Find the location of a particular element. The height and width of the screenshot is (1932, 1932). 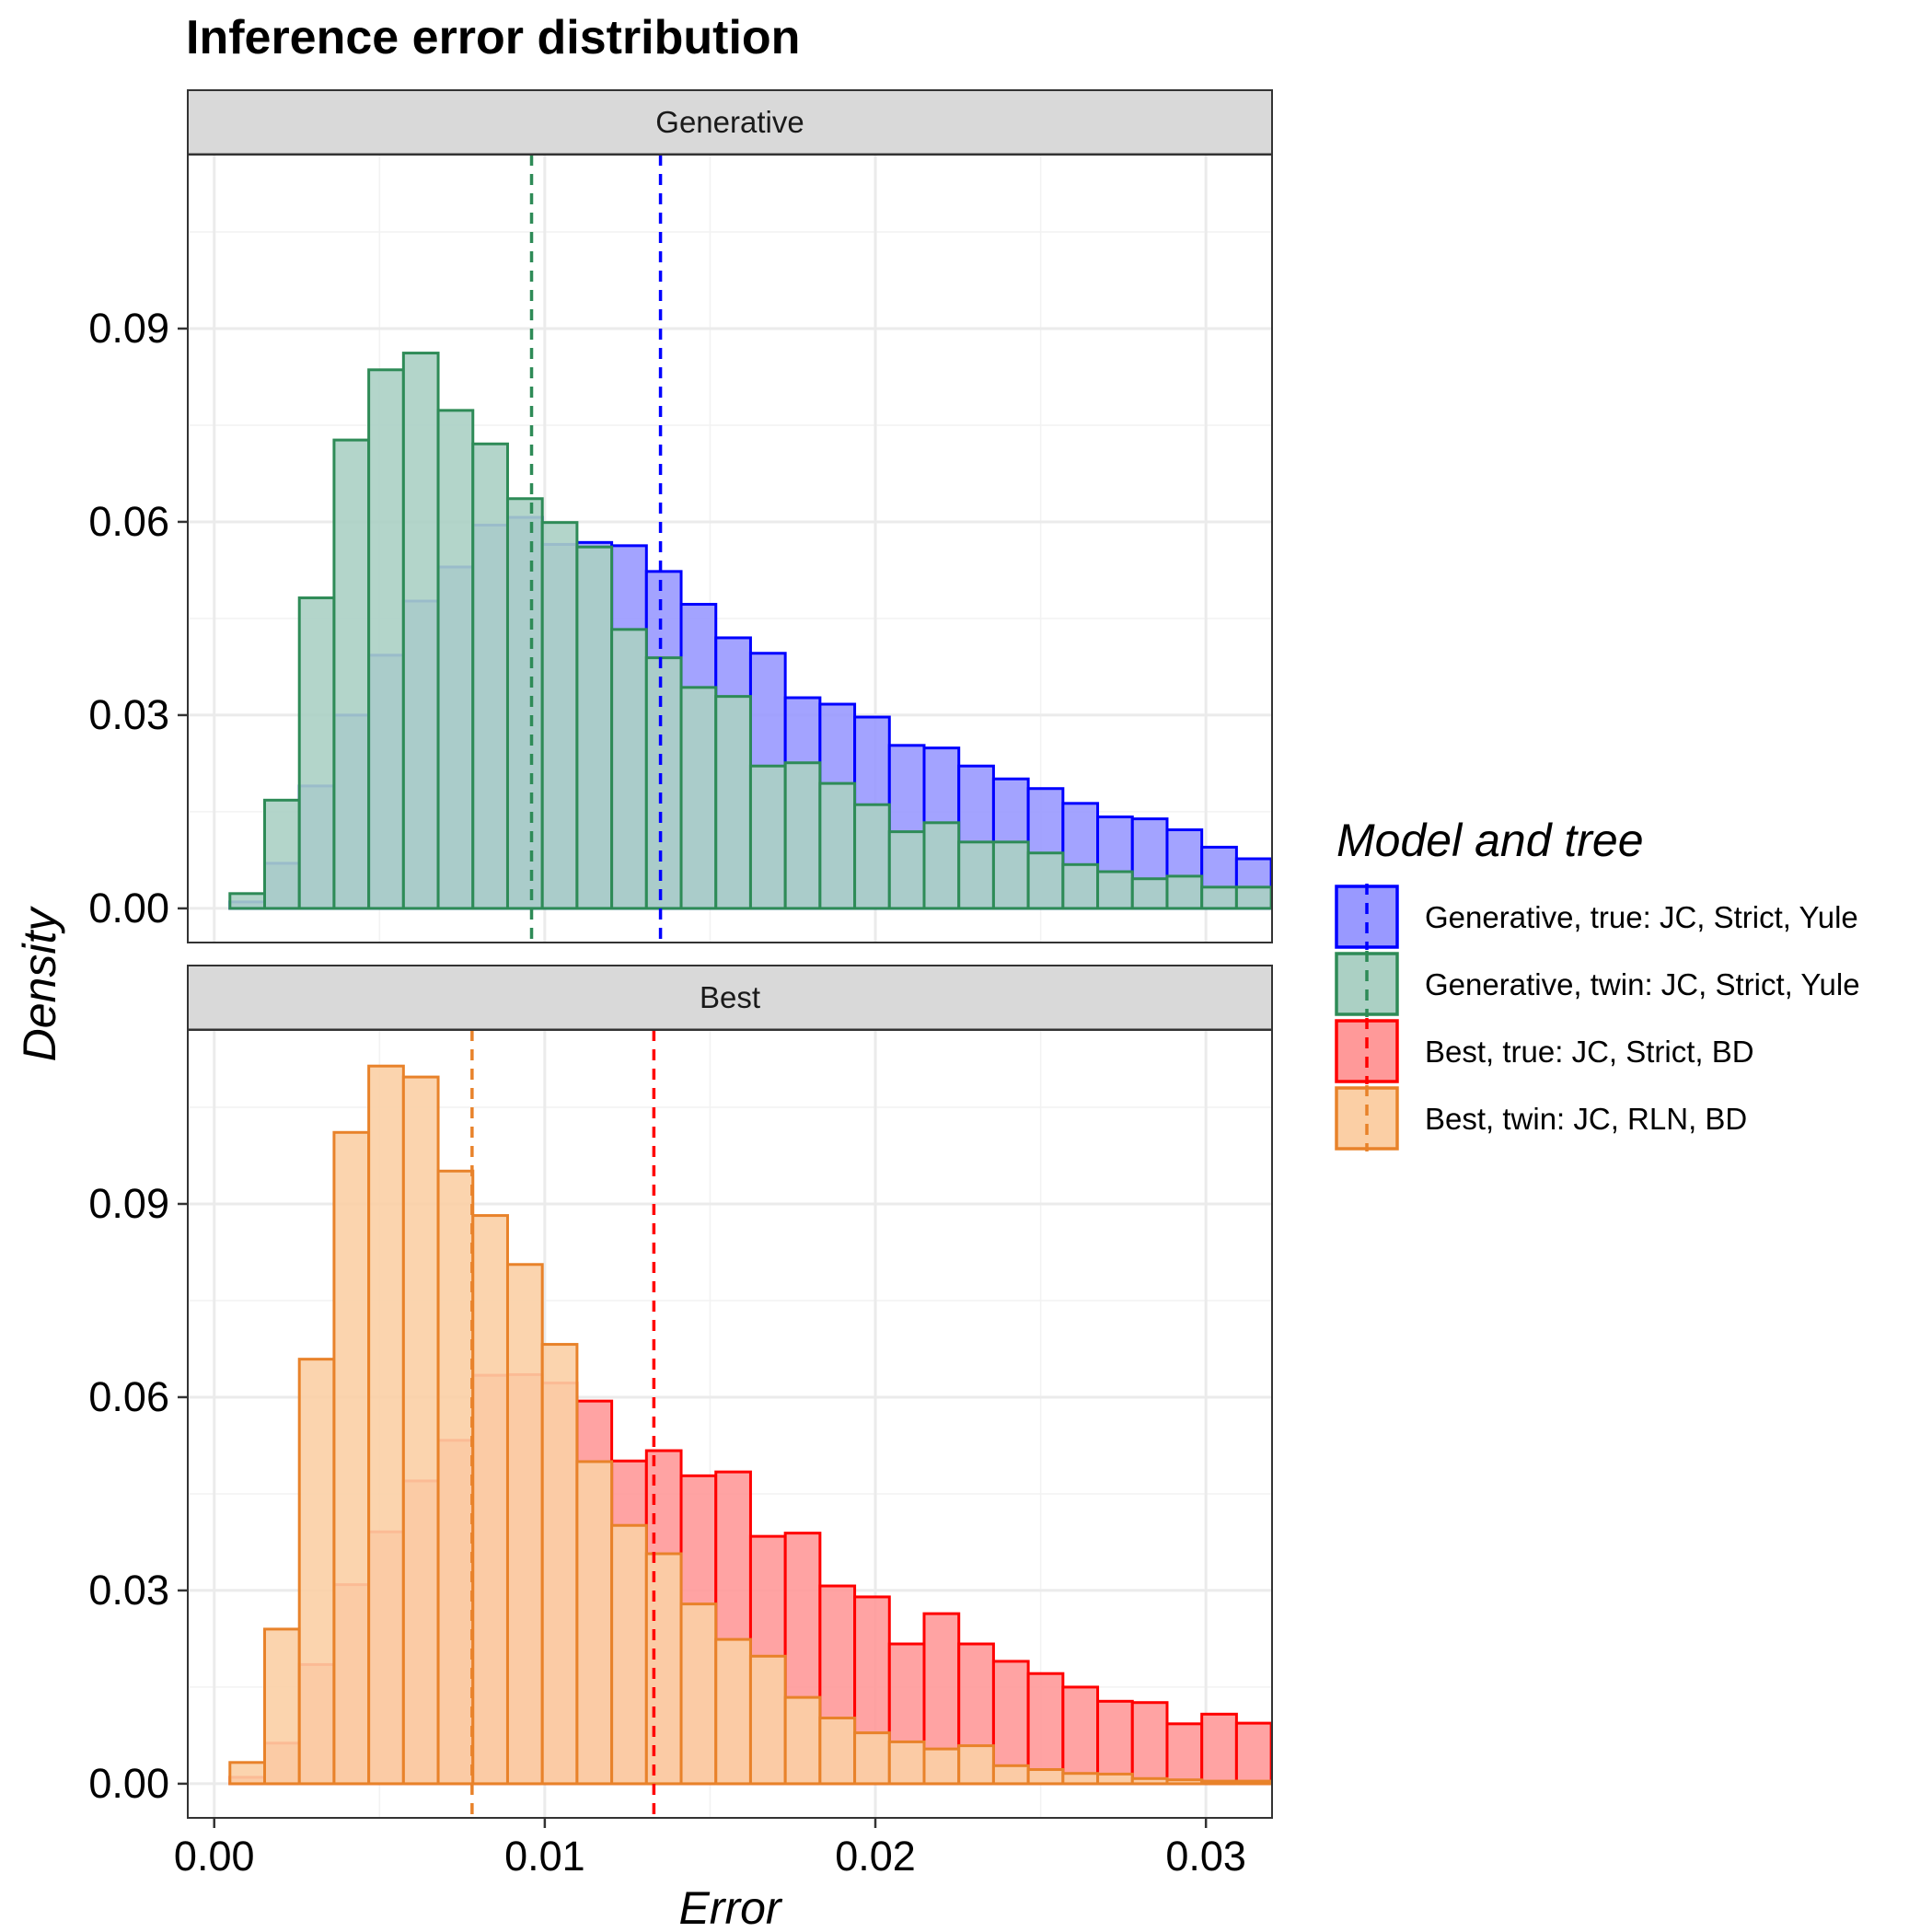

legend-label: Generative, twin: JC, Strict, Yule is located at coordinates (1642, 984).